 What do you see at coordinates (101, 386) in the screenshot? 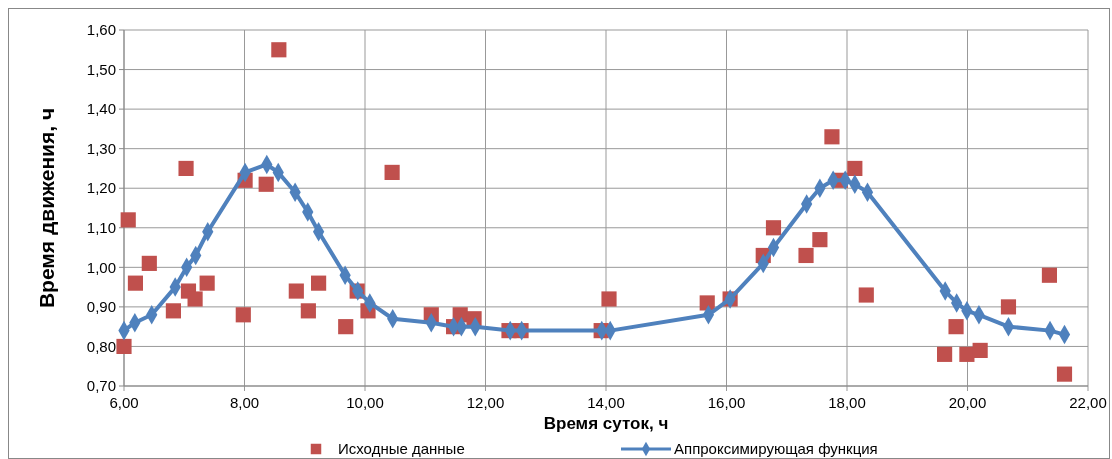
I see `y-tick-label: 0,70` at bounding box center [101, 386].